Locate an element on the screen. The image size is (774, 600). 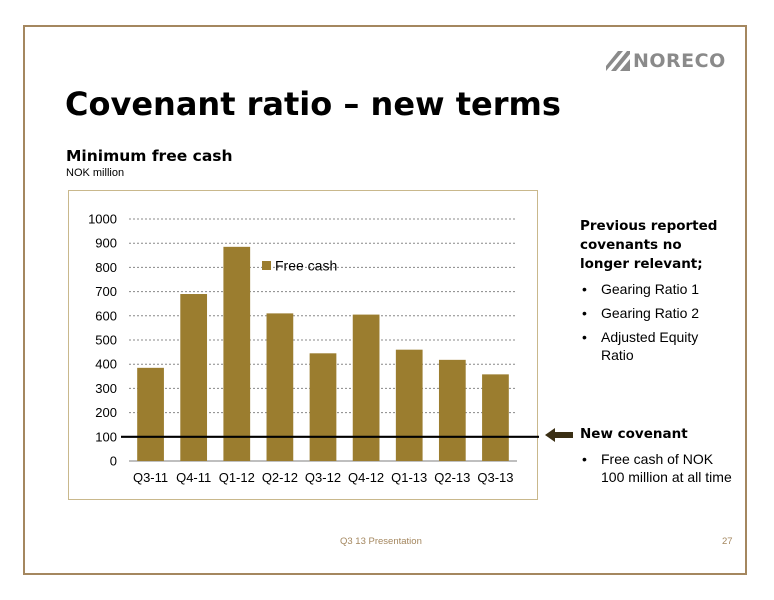
logo-text: NORECO is located at coordinates (679, 61).